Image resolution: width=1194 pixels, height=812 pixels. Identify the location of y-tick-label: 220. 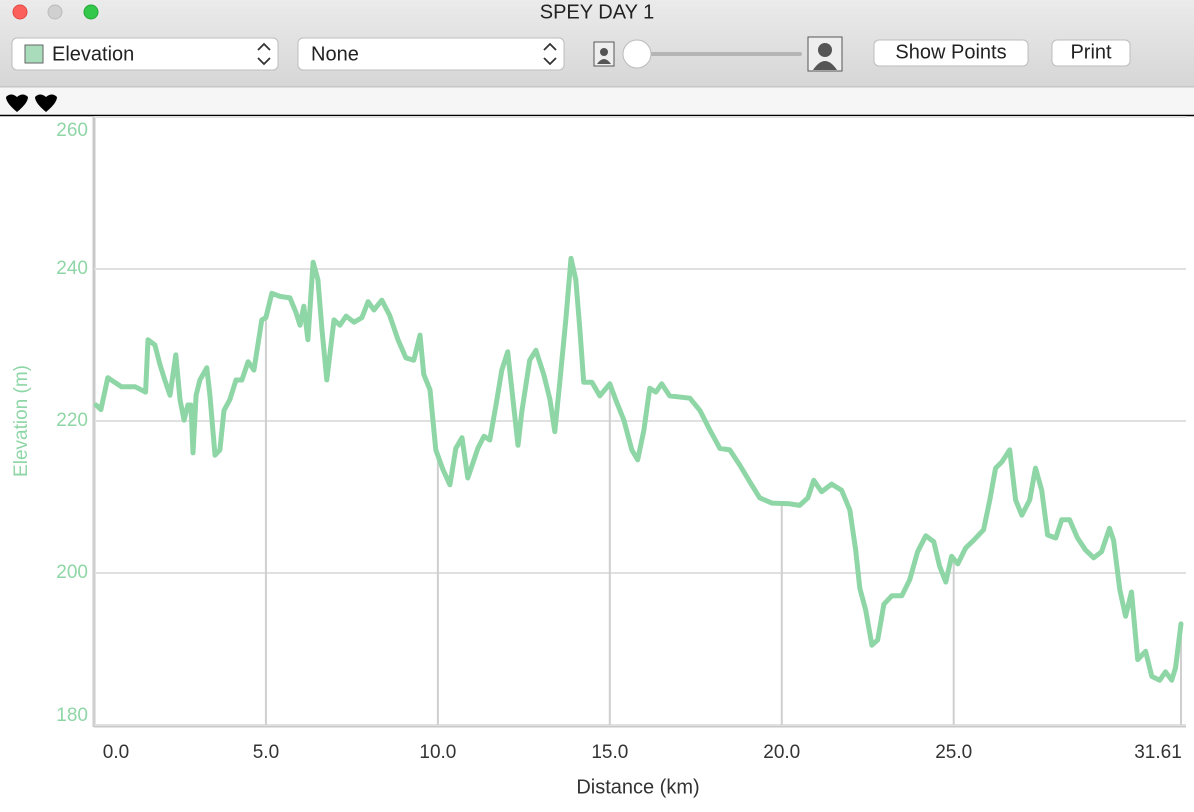
(72, 420).